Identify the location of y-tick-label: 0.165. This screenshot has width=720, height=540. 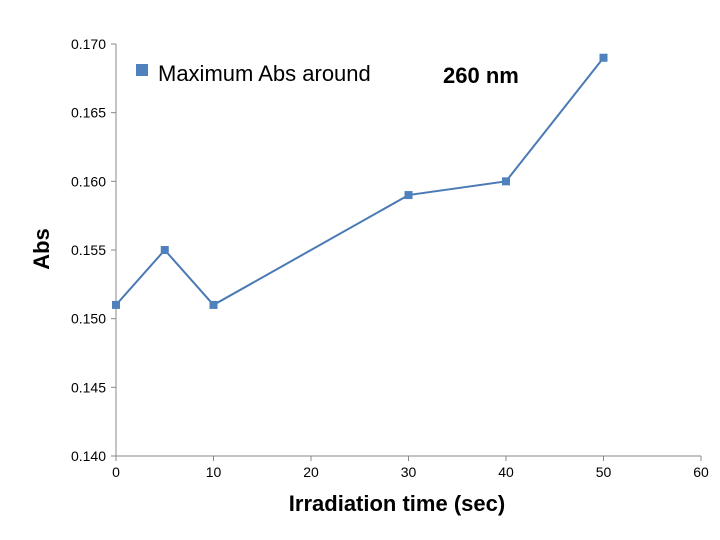
(88, 113).